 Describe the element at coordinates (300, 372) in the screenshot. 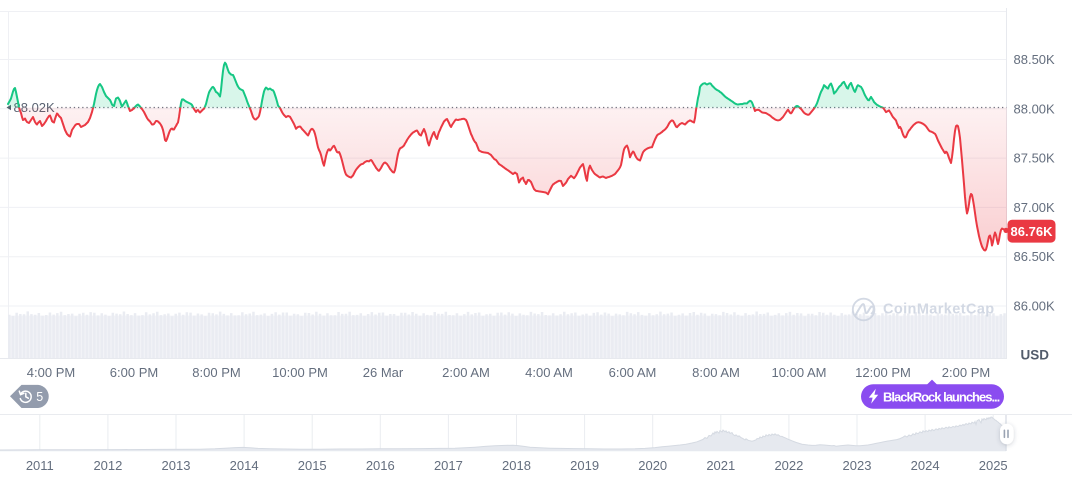

I see `svg-text: 10:00 PM` at that location.